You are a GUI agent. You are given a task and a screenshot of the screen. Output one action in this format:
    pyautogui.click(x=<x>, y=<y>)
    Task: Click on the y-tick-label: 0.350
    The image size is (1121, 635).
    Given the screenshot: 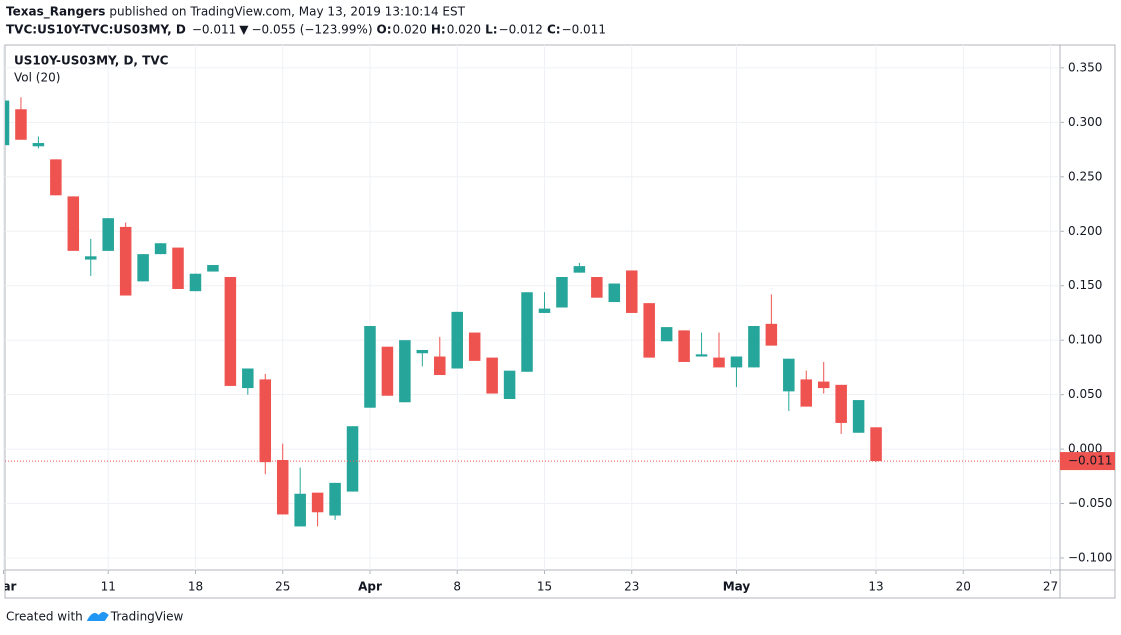 What is the action you would take?
    pyautogui.click(x=1085, y=67)
    